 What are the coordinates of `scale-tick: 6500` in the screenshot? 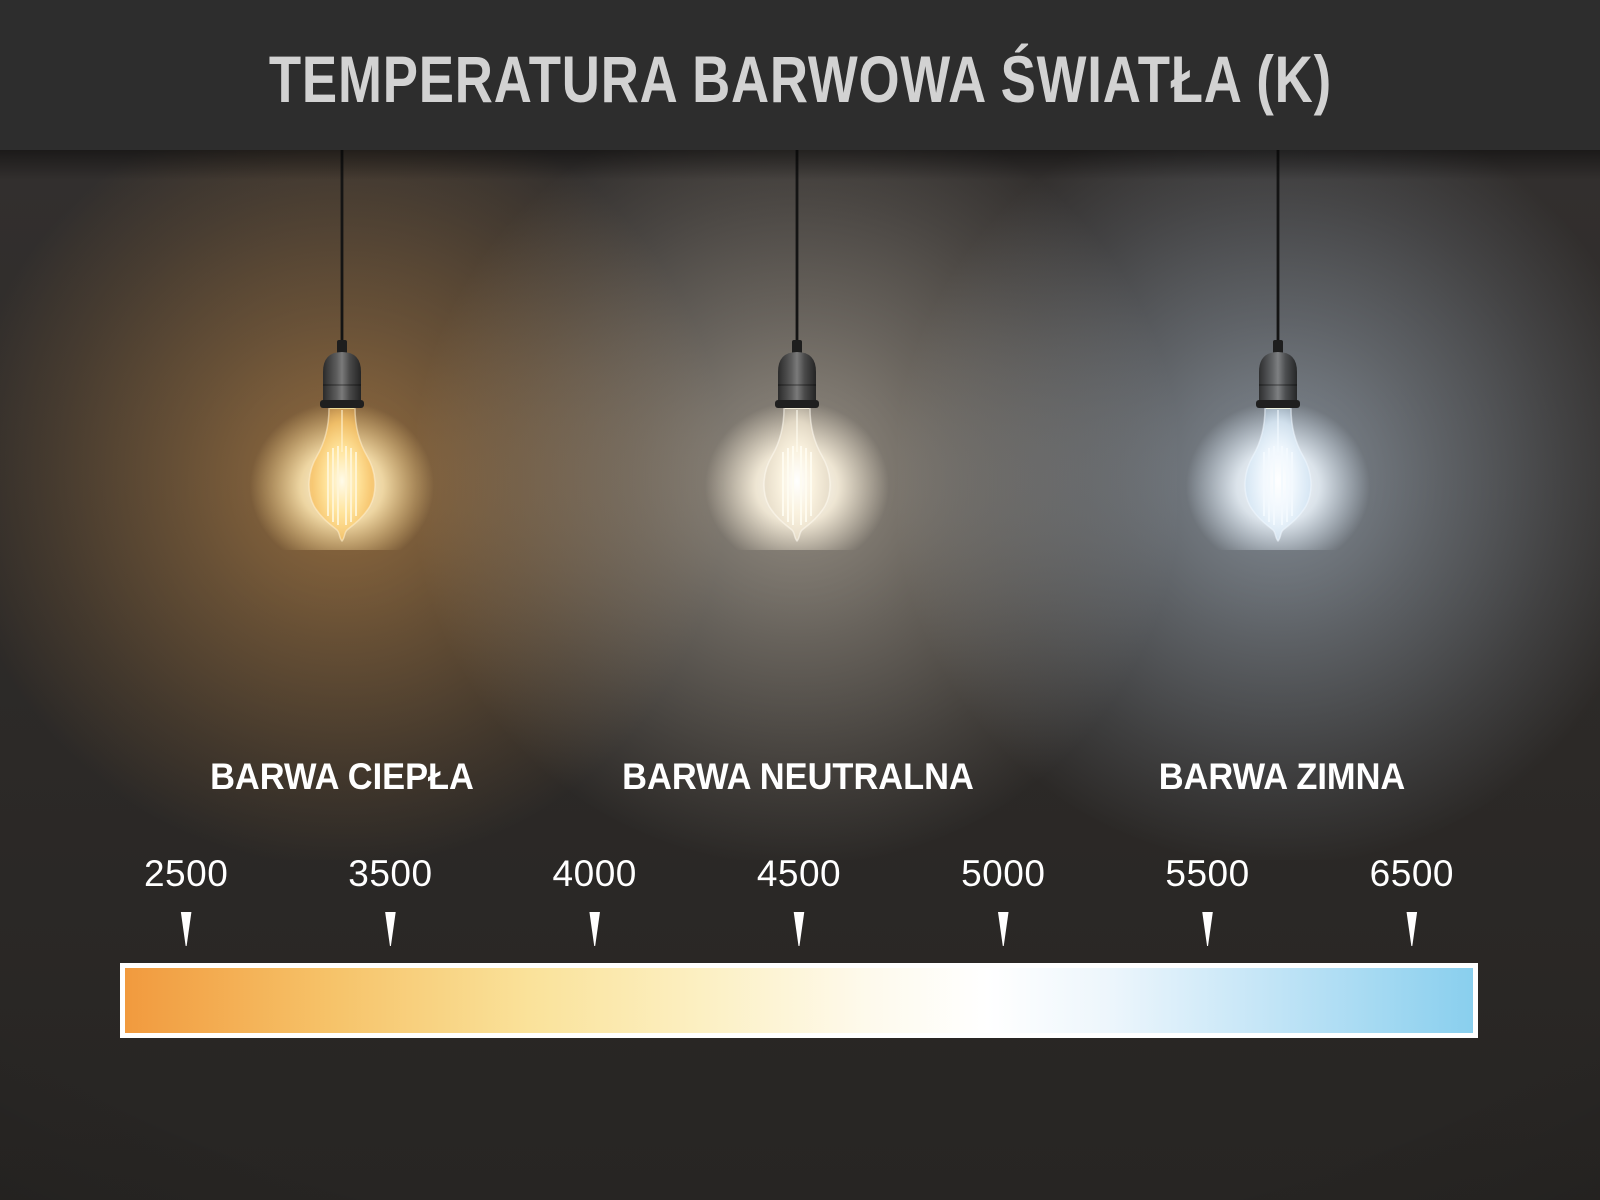 It's located at (1412, 899).